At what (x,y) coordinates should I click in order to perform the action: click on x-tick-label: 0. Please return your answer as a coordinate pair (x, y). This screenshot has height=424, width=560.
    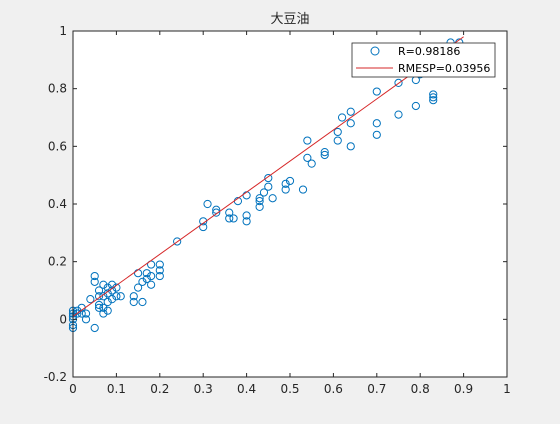
    Looking at the image, I should click on (73, 389).